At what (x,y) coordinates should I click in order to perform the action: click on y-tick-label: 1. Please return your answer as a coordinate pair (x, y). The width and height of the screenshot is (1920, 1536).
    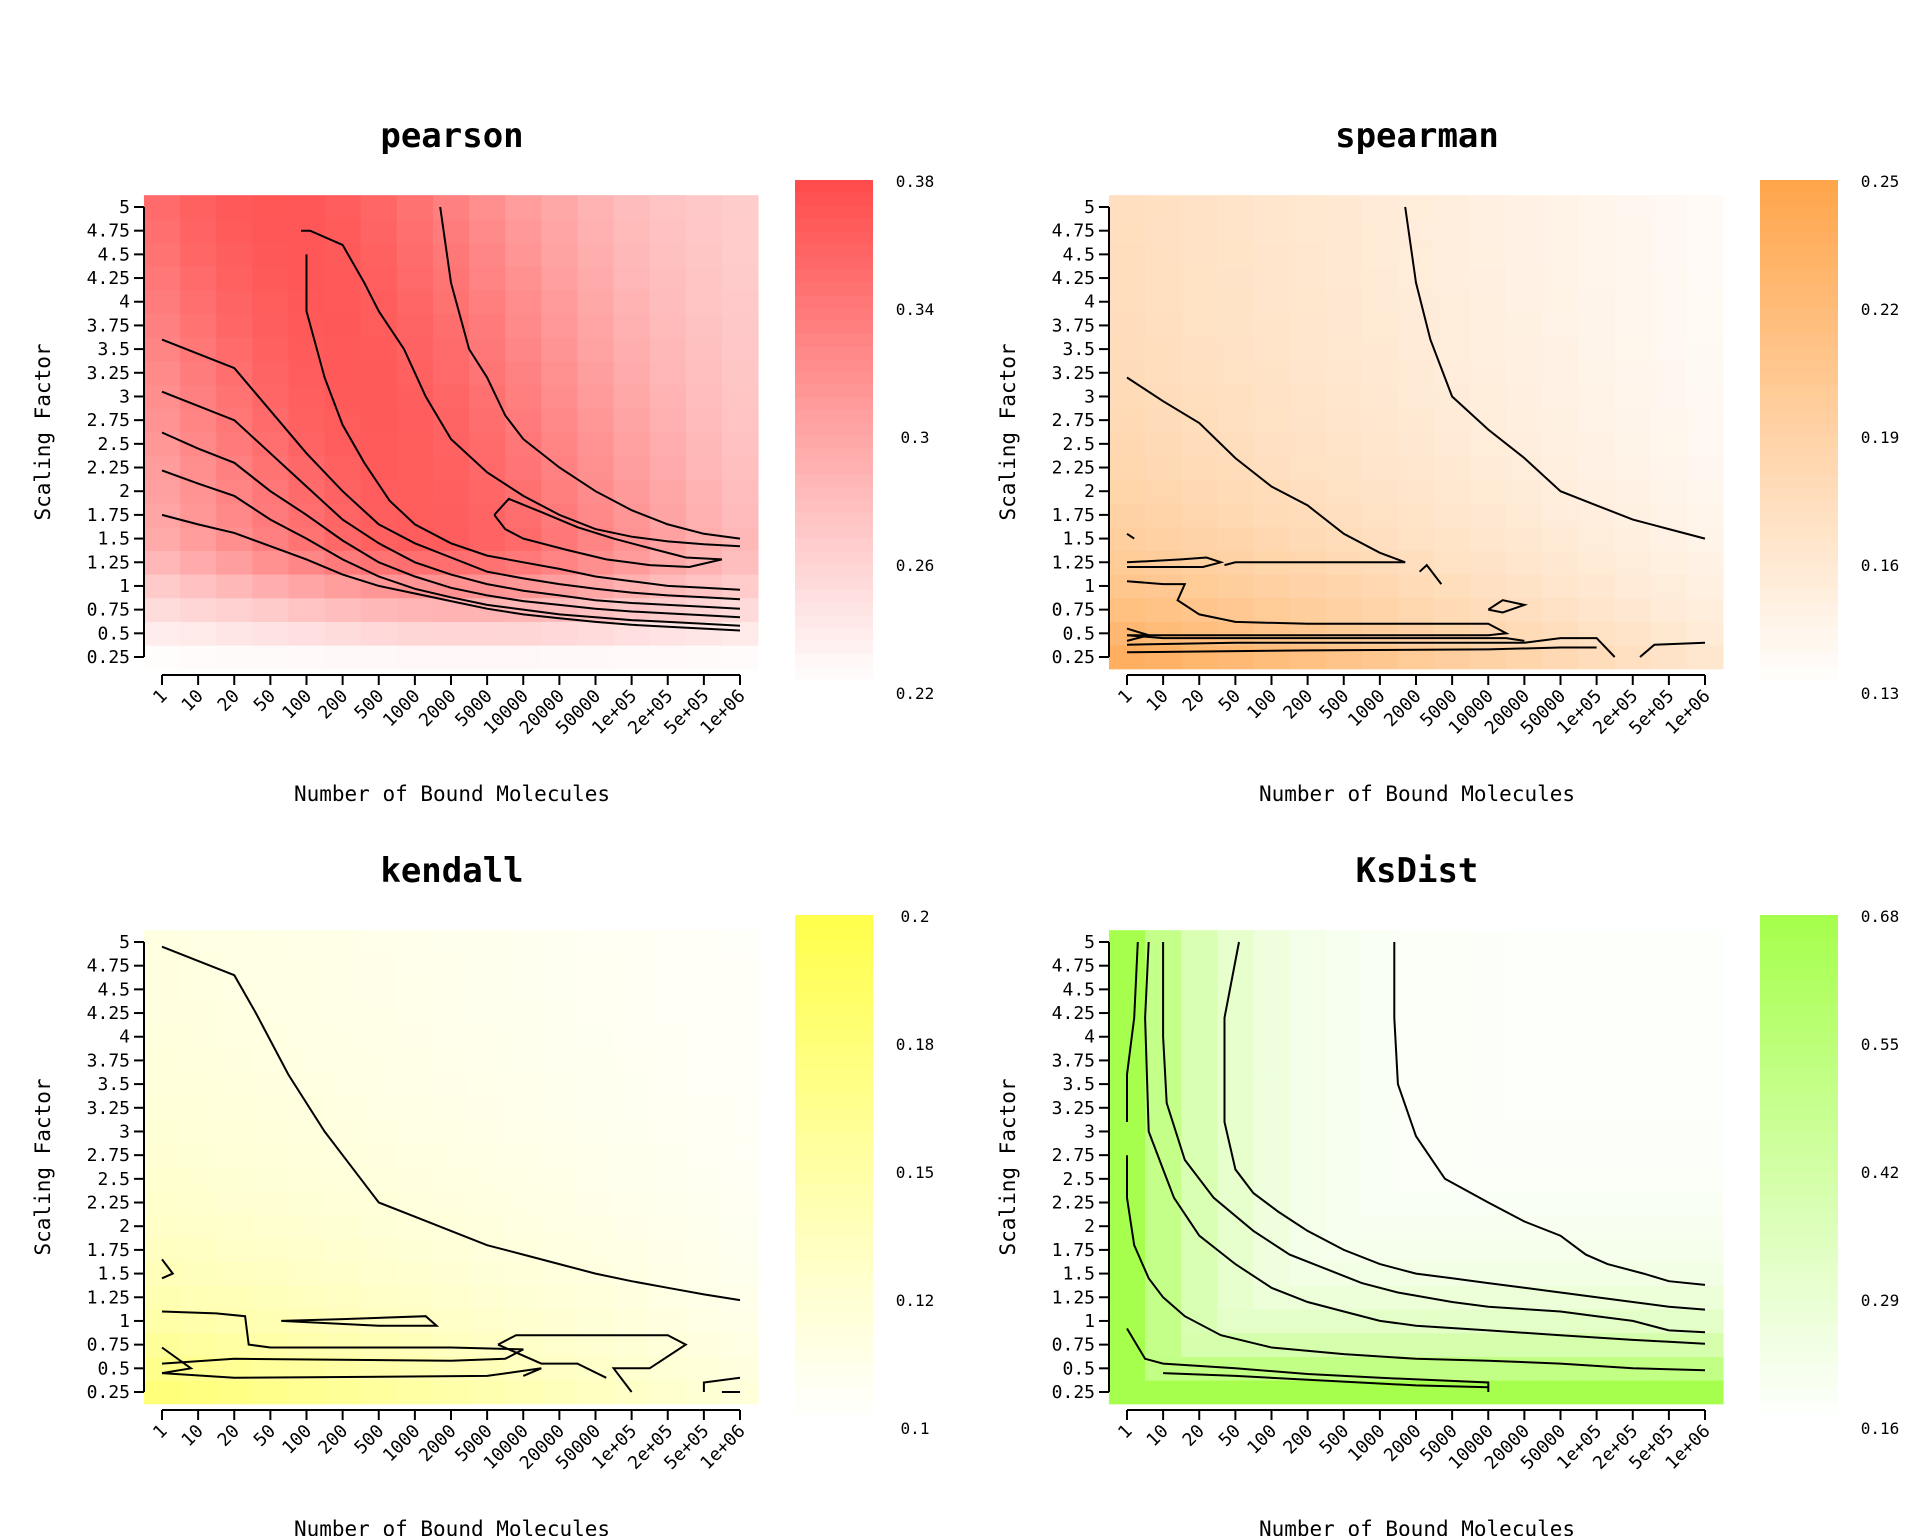
    Looking at the image, I should click on (124, 1321).